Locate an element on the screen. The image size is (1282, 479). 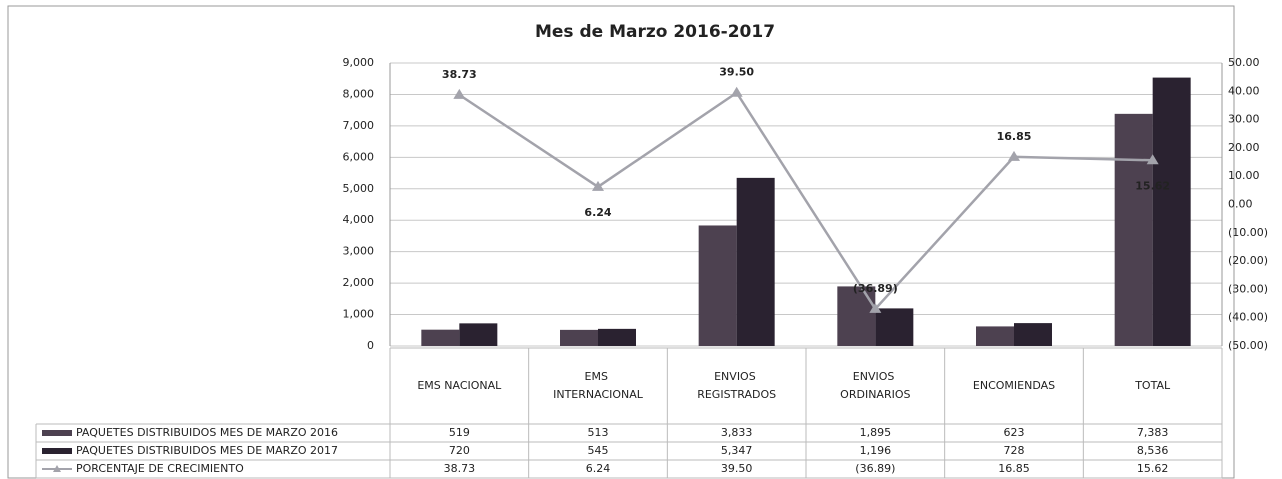
data-label: 16.85 is located at coordinates (1014, 136).